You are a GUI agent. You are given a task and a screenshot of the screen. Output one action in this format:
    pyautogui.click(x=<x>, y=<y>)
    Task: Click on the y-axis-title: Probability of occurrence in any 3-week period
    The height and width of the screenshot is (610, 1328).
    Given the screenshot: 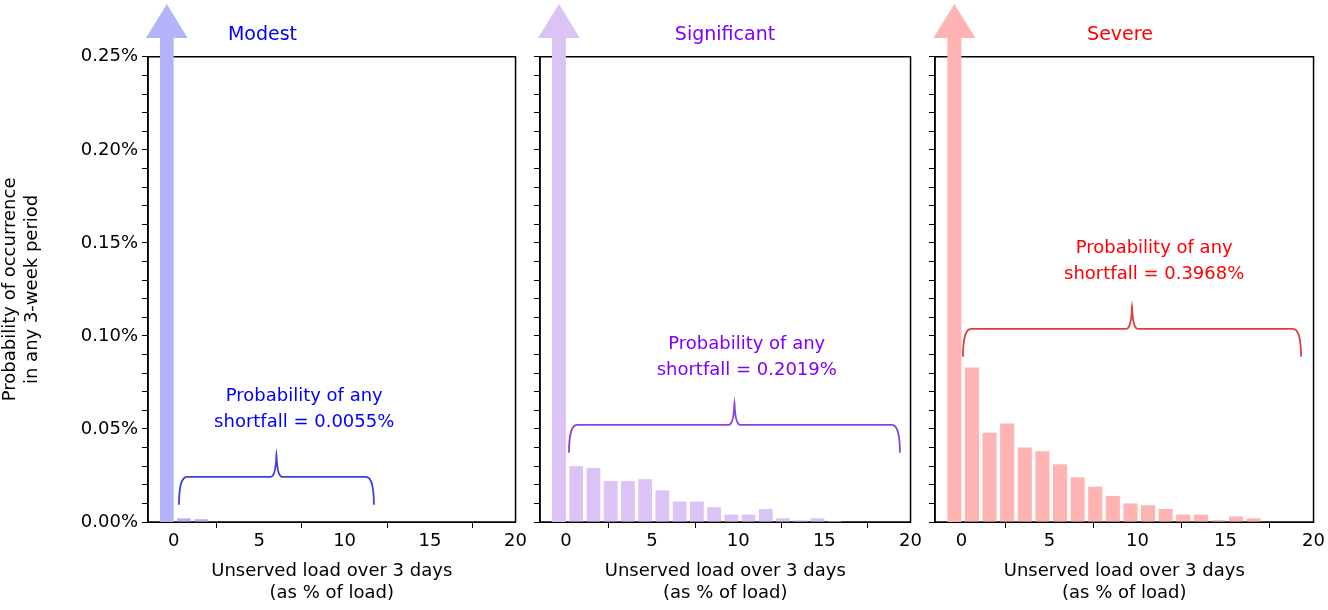 What is the action you would take?
    pyautogui.click(x=21, y=289)
    